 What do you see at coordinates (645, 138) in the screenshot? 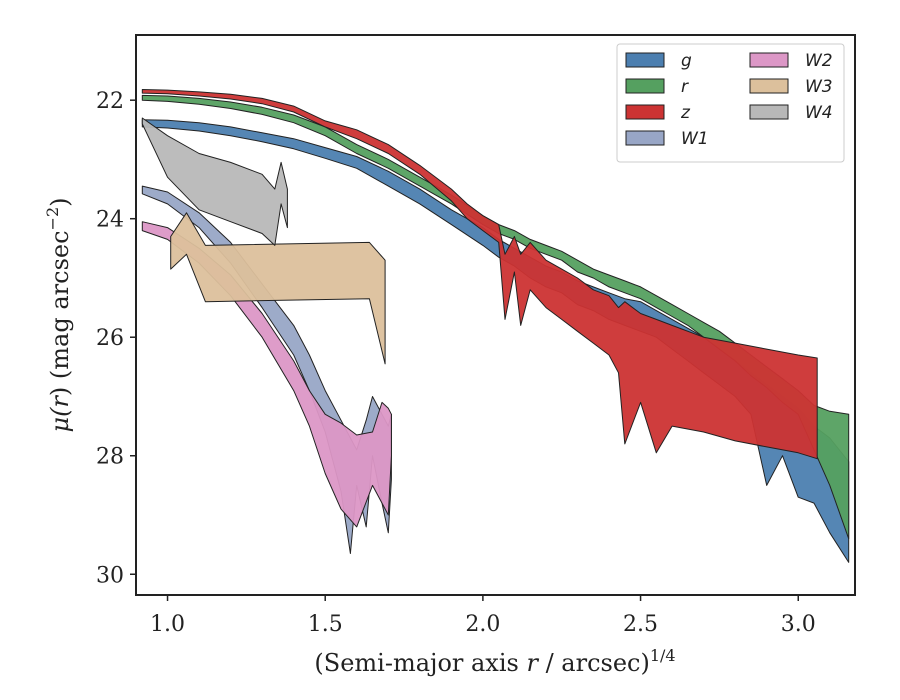
I see `legend-swatch-w1` at bounding box center [645, 138].